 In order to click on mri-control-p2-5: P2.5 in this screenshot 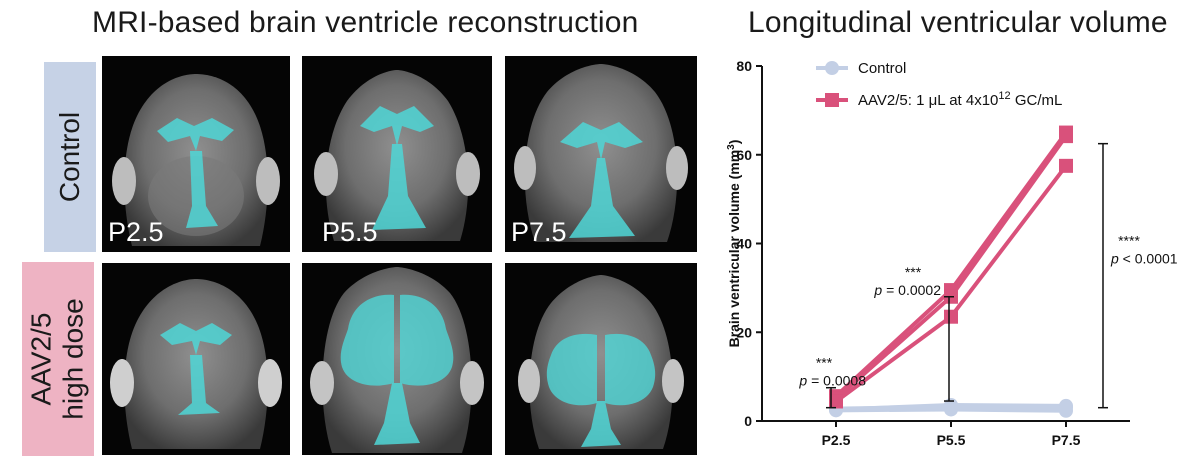, I will do `click(196, 154)`.